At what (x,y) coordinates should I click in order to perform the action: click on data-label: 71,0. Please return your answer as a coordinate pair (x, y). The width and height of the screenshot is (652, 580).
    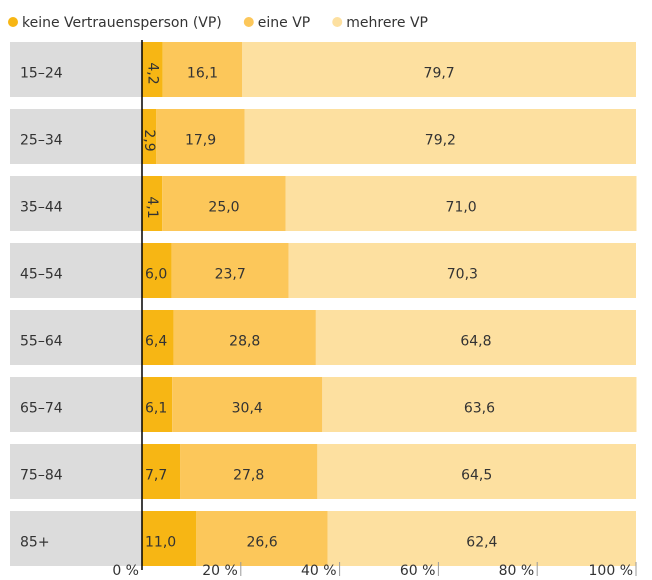
    Looking at the image, I should click on (461, 208).